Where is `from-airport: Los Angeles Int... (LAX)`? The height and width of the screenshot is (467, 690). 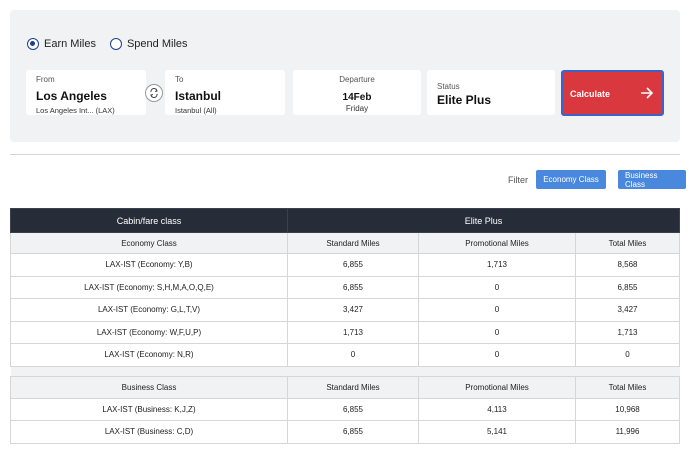 from-airport: Los Angeles Int... (LAX) is located at coordinates (75, 110).